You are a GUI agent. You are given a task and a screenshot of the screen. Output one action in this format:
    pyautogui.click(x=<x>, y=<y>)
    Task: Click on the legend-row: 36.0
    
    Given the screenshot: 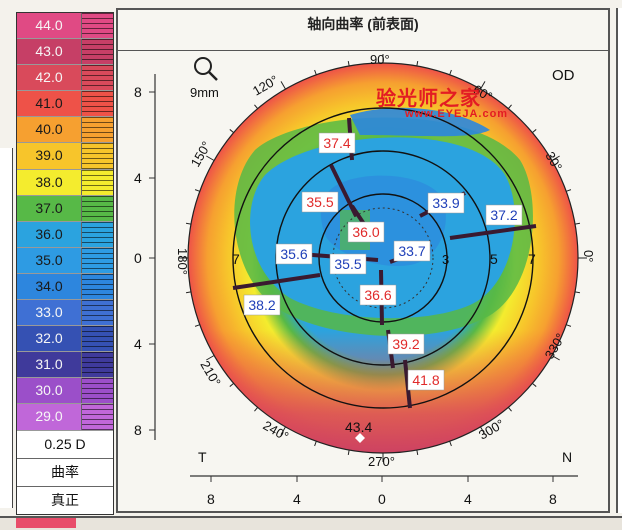 What is the action you would take?
    pyautogui.click(x=65, y=234)
    